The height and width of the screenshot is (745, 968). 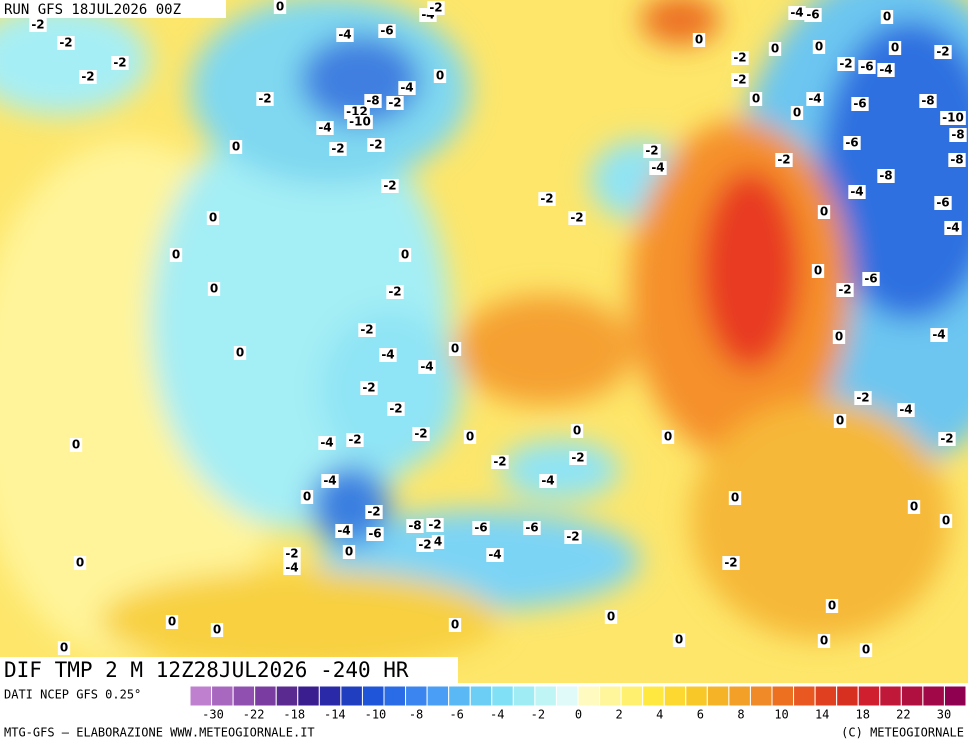 What do you see at coordinates (113, 9) in the screenshot?
I see `run-box` at bounding box center [113, 9].